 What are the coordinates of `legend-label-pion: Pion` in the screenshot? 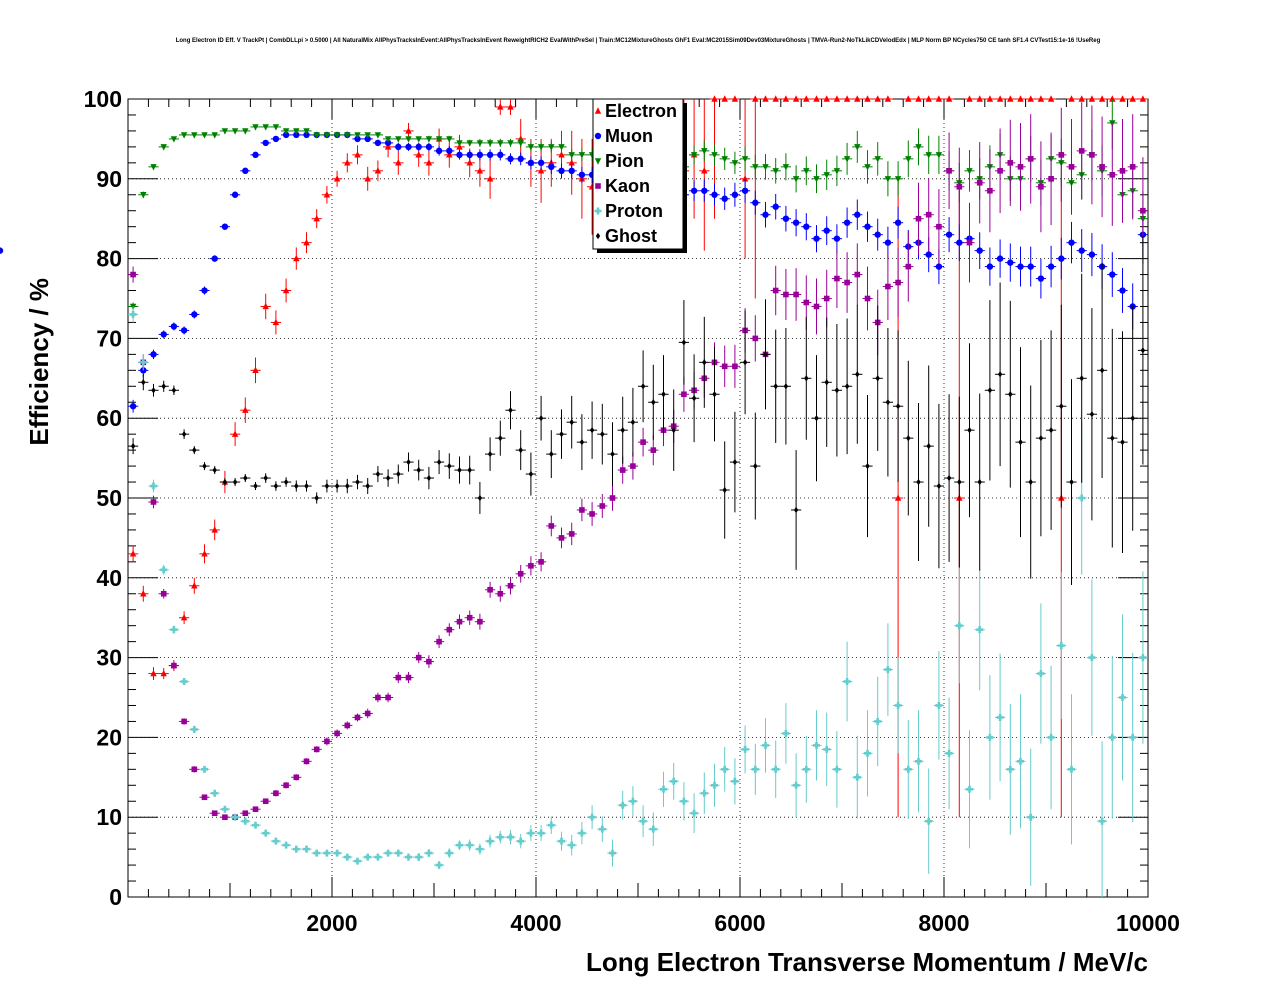 It's located at (624, 161).